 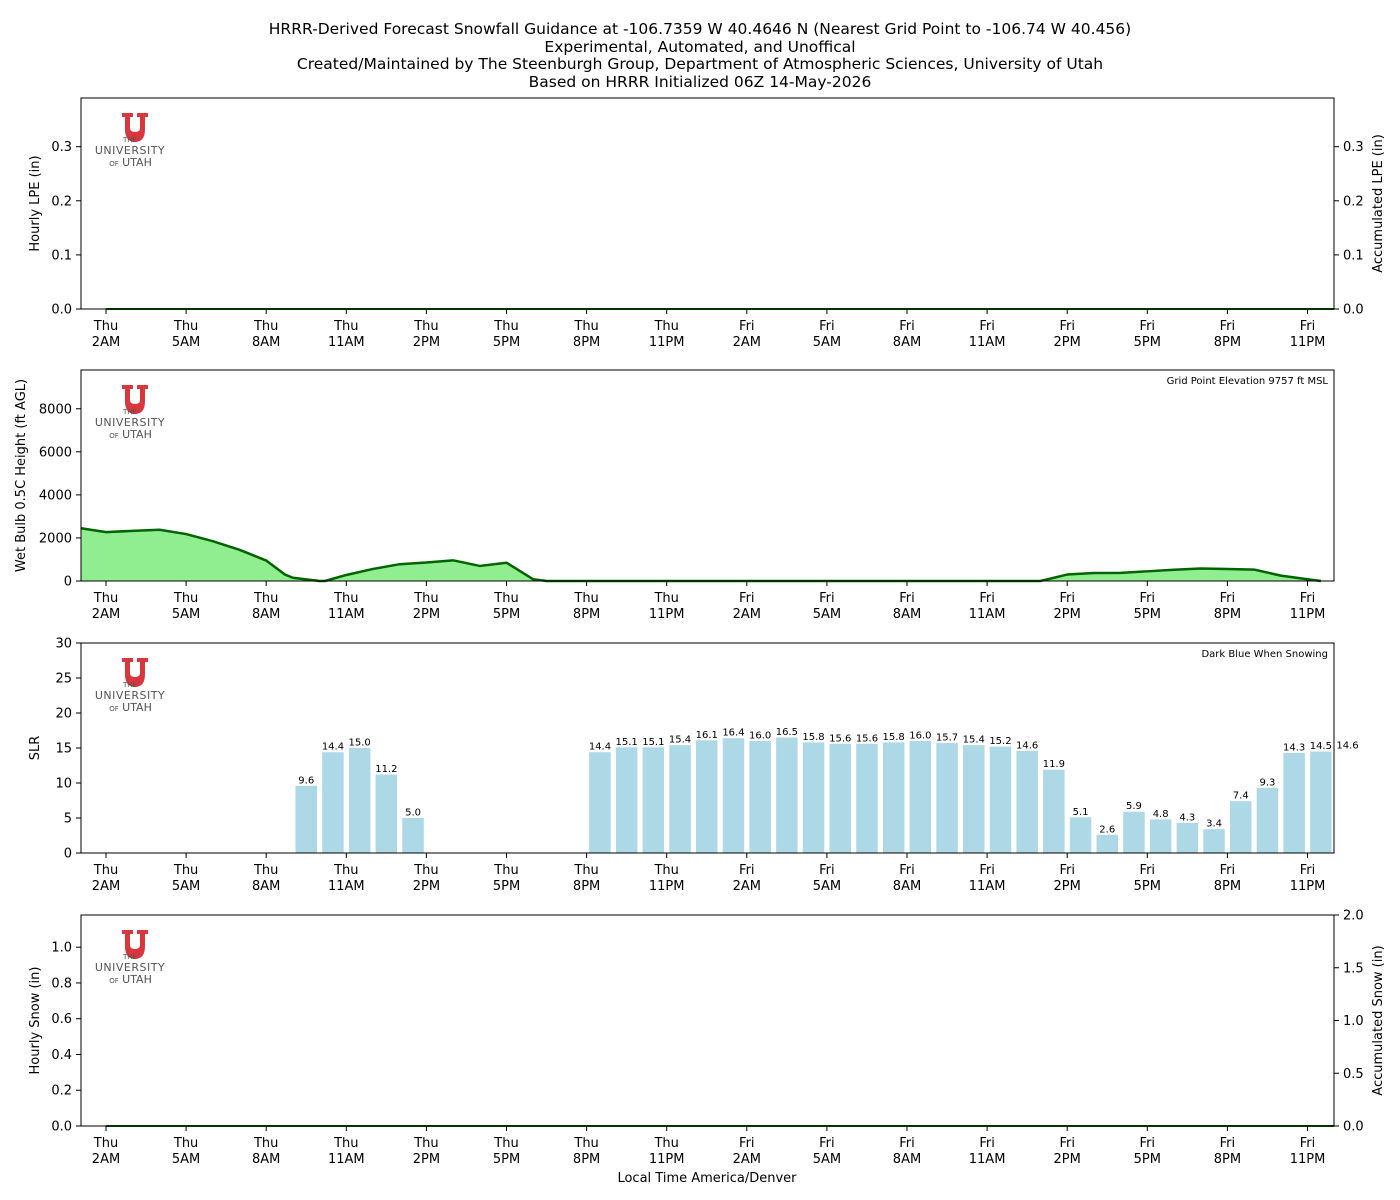 I want to click on slr-value-label-9: 16.1, so click(x=707, y=735).